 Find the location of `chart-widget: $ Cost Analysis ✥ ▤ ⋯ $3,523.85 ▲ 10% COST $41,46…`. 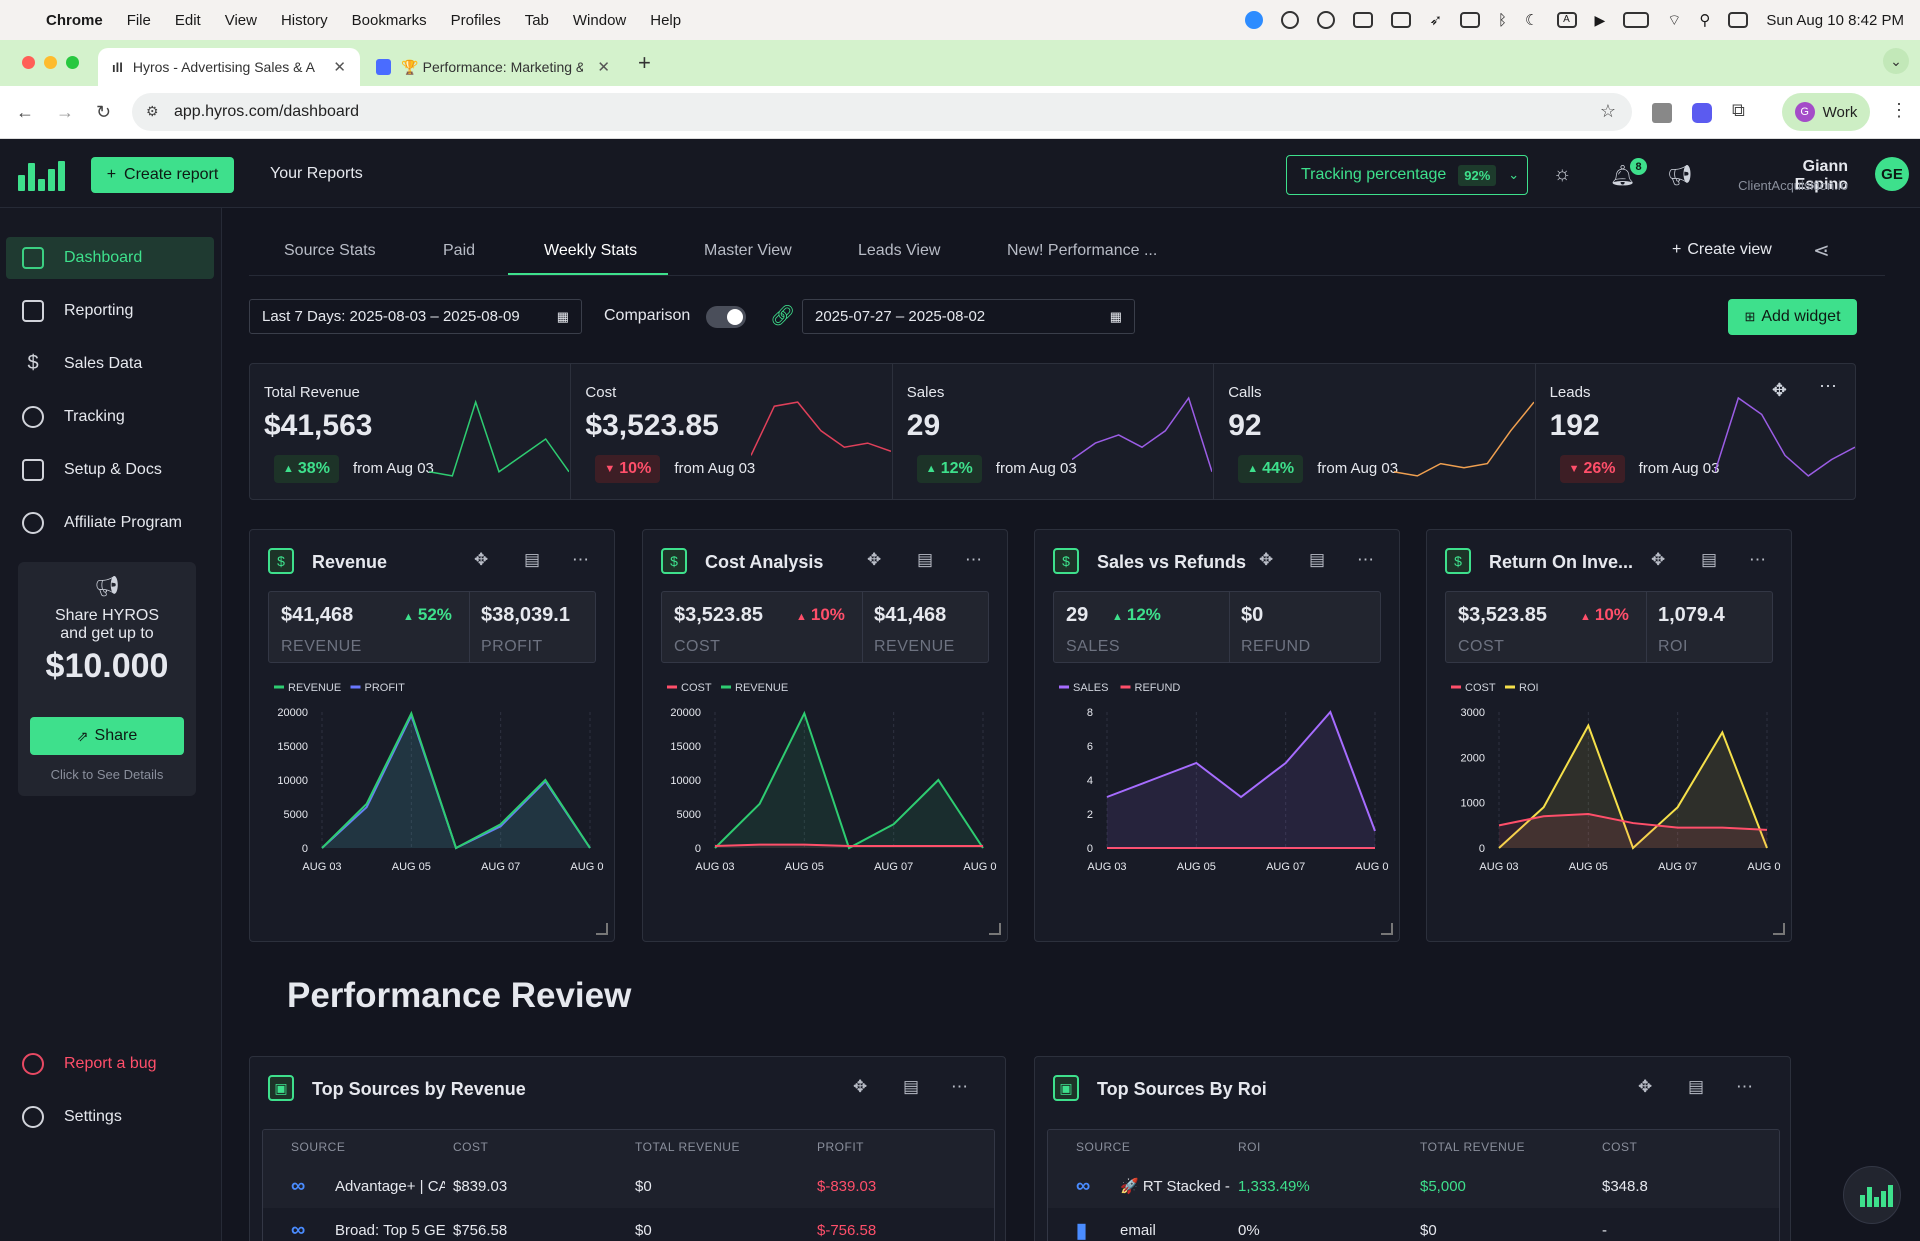

chart-widget: $ Cost Analysis ✥ ▤ ⋯ $3,523.85 ▲ 10% COST $41,46… is located at coordinates (825, 735).